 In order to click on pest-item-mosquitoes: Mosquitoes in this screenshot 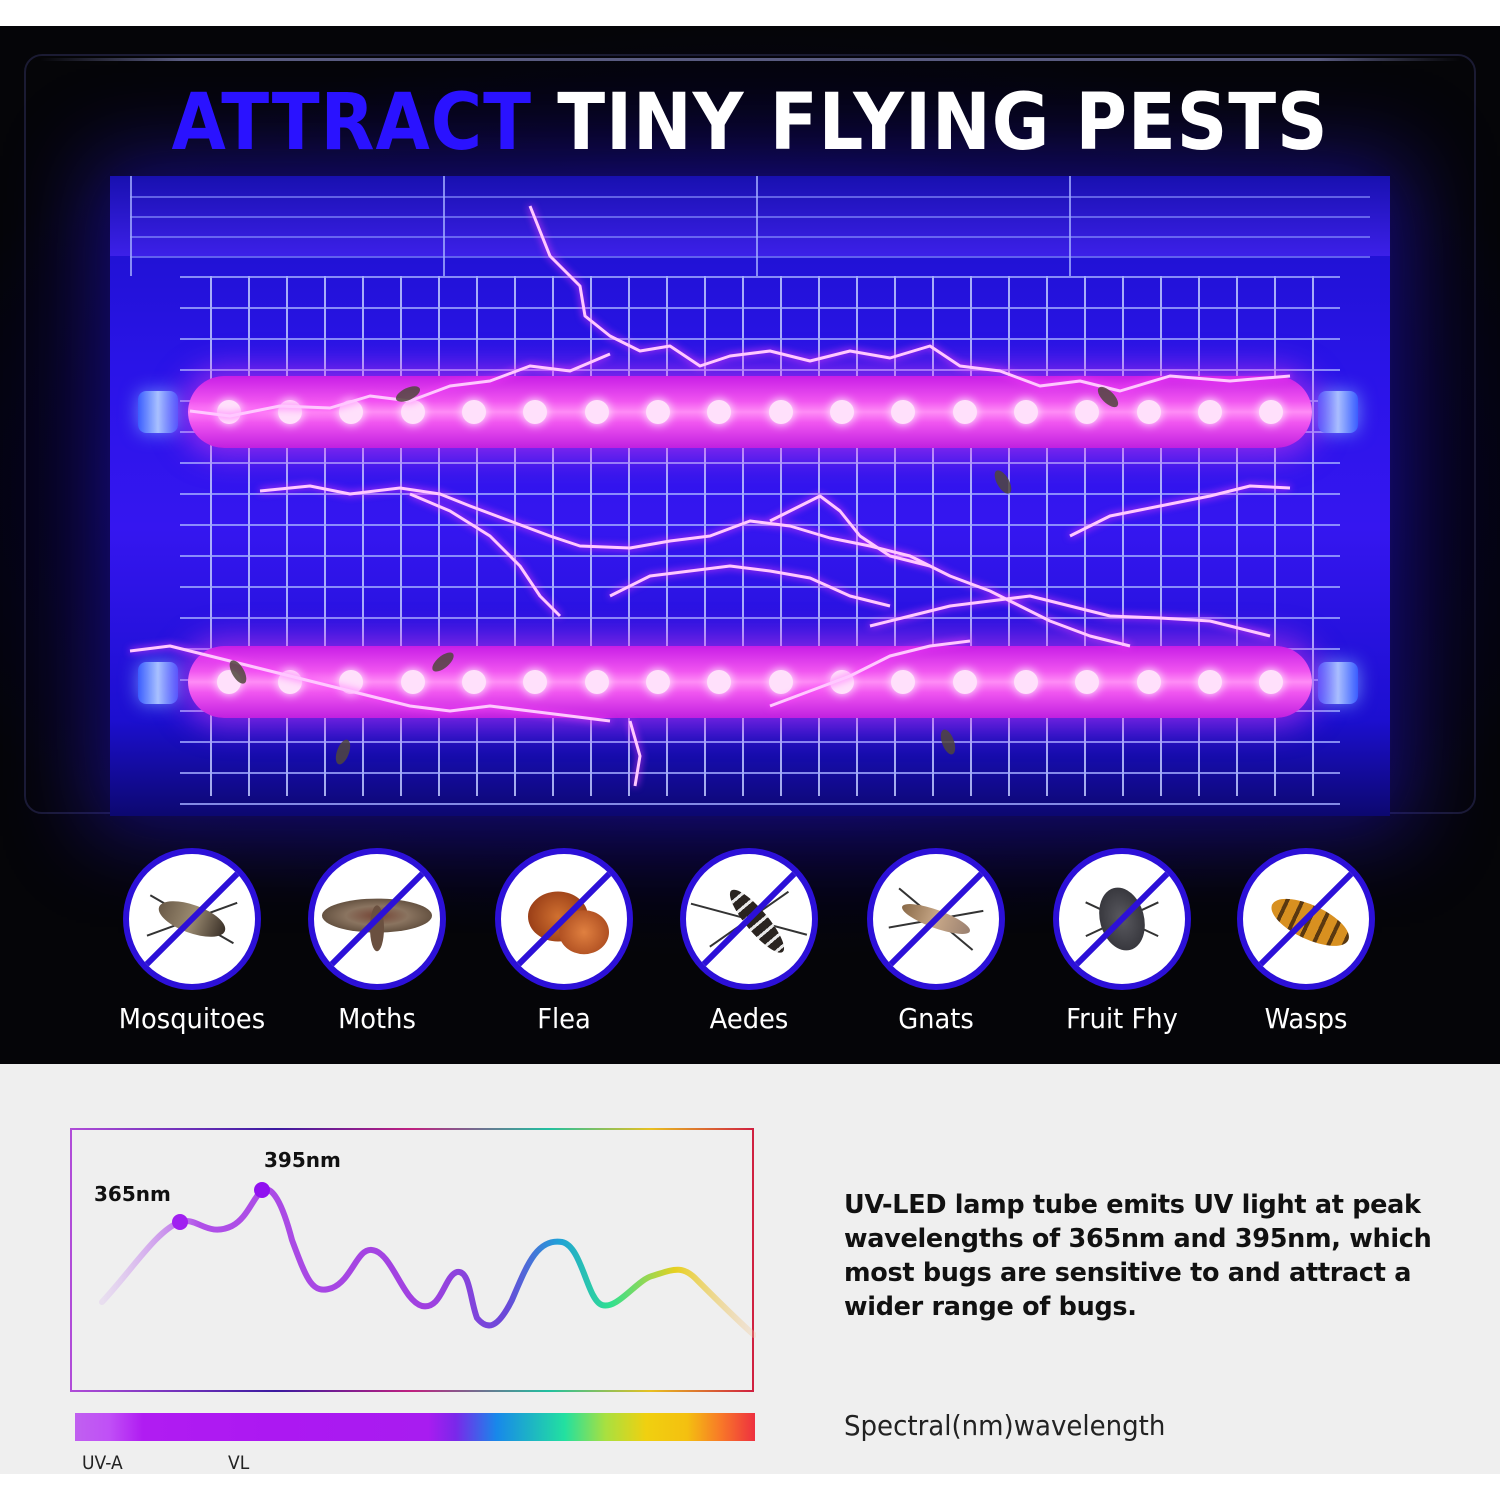, I will do `click(192, 941)`.